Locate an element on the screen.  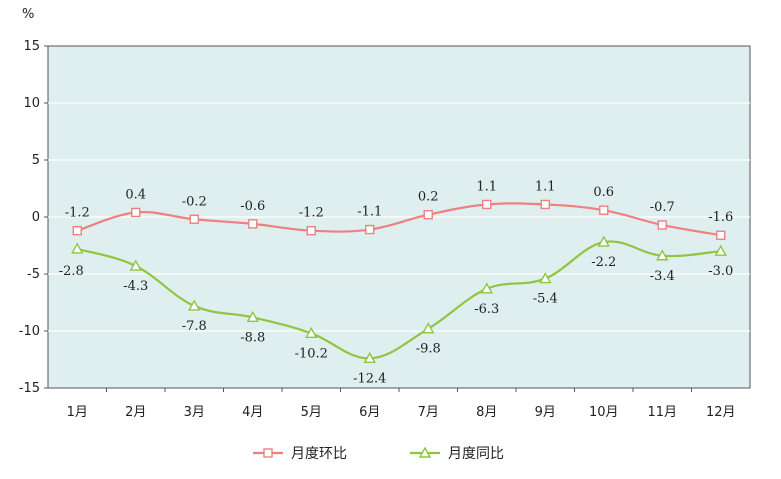
data-label: -3.4 is located at coordinates (662, 276).